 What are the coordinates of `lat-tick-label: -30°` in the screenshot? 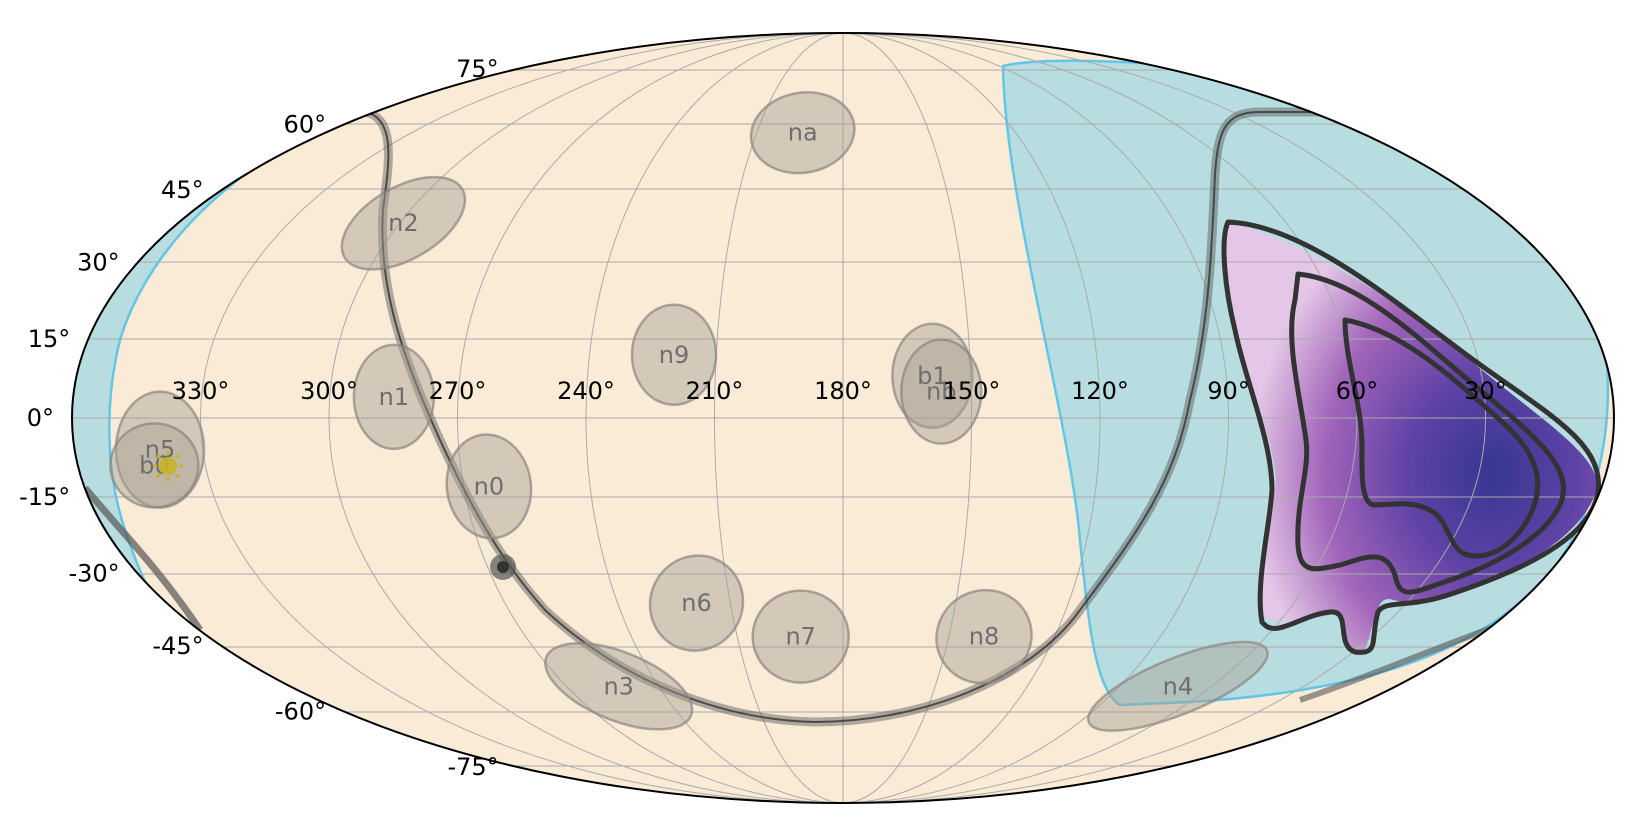 It's located at (93, 574).